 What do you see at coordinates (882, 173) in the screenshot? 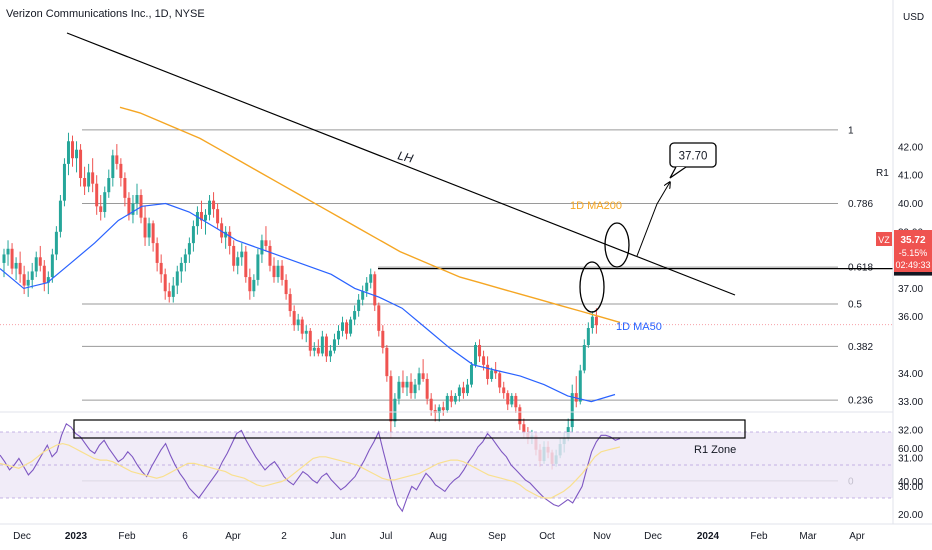
I see `r1-label: R1` at bounding box center [882, 173].